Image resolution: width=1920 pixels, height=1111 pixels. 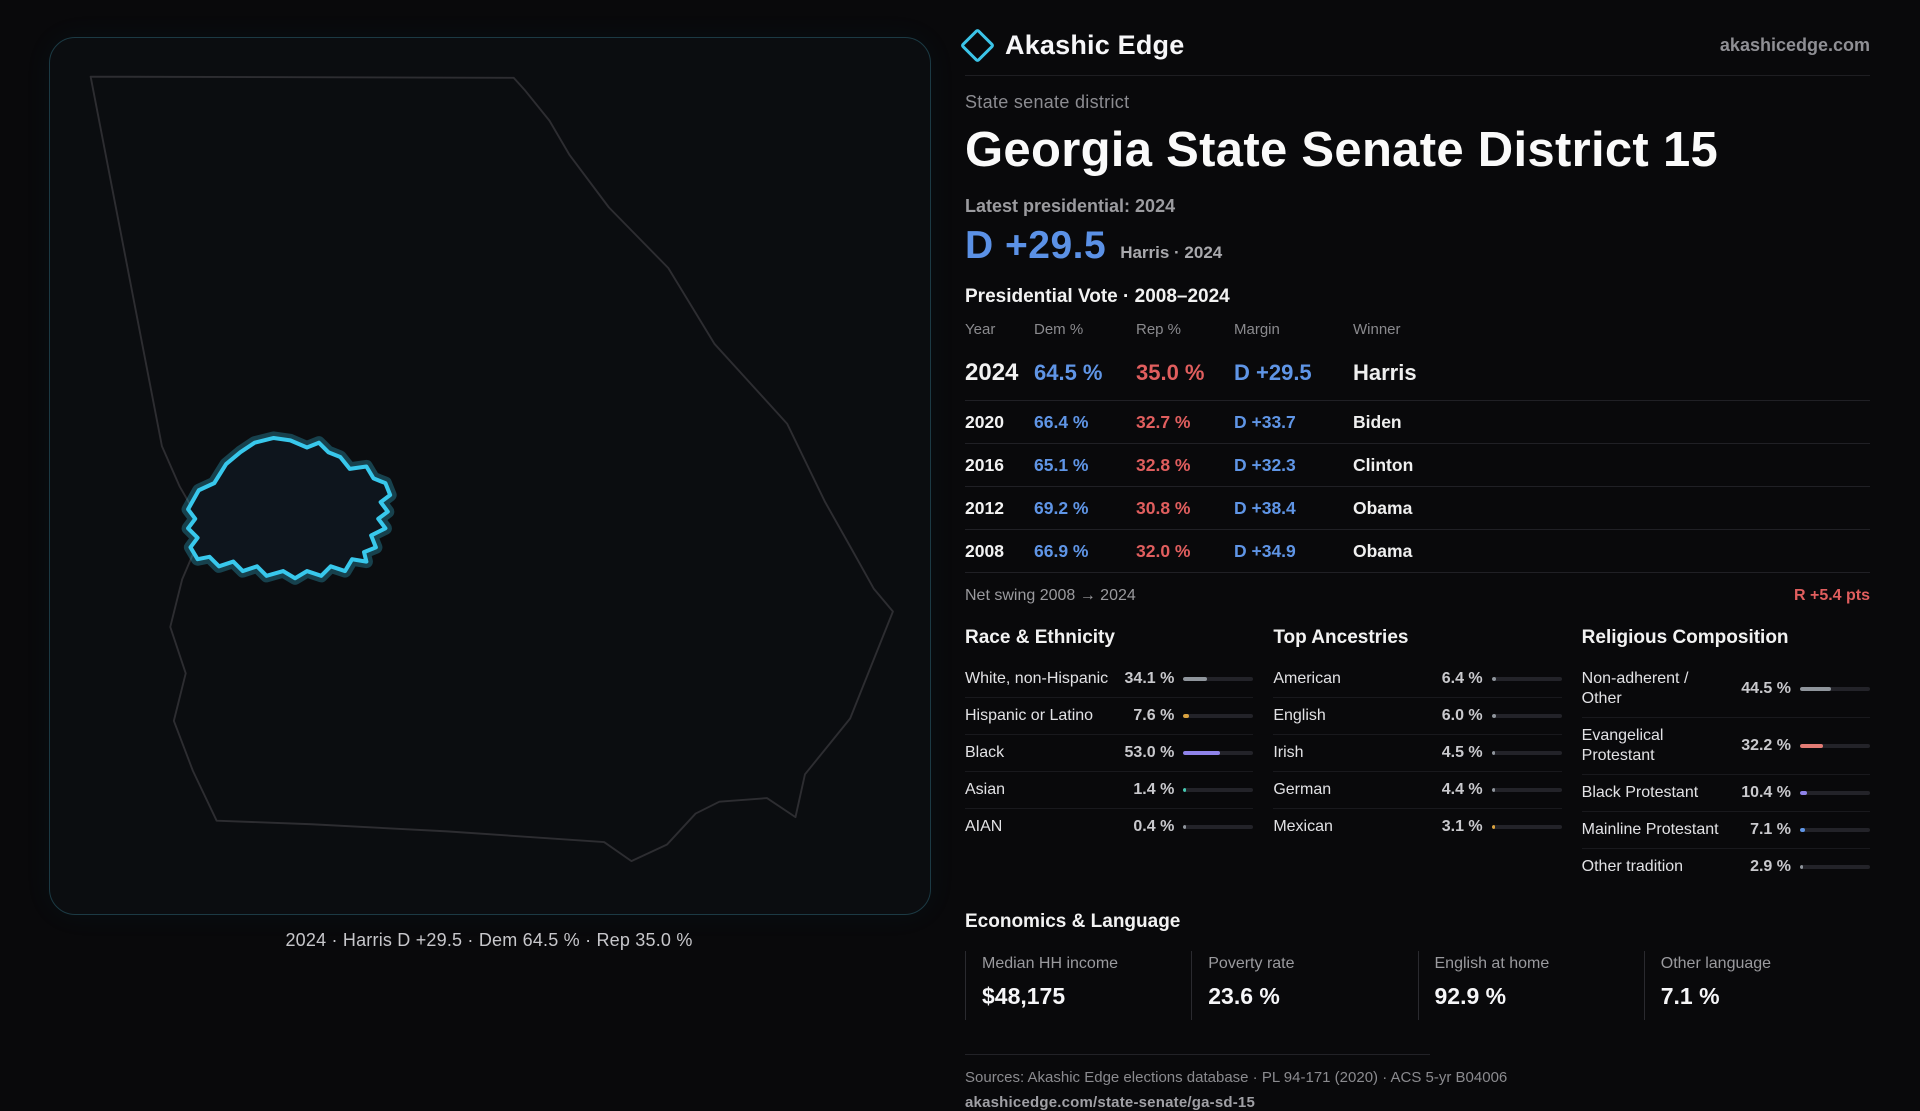 I want to click on diamond-logo-icon, so click(x=977, y=45).